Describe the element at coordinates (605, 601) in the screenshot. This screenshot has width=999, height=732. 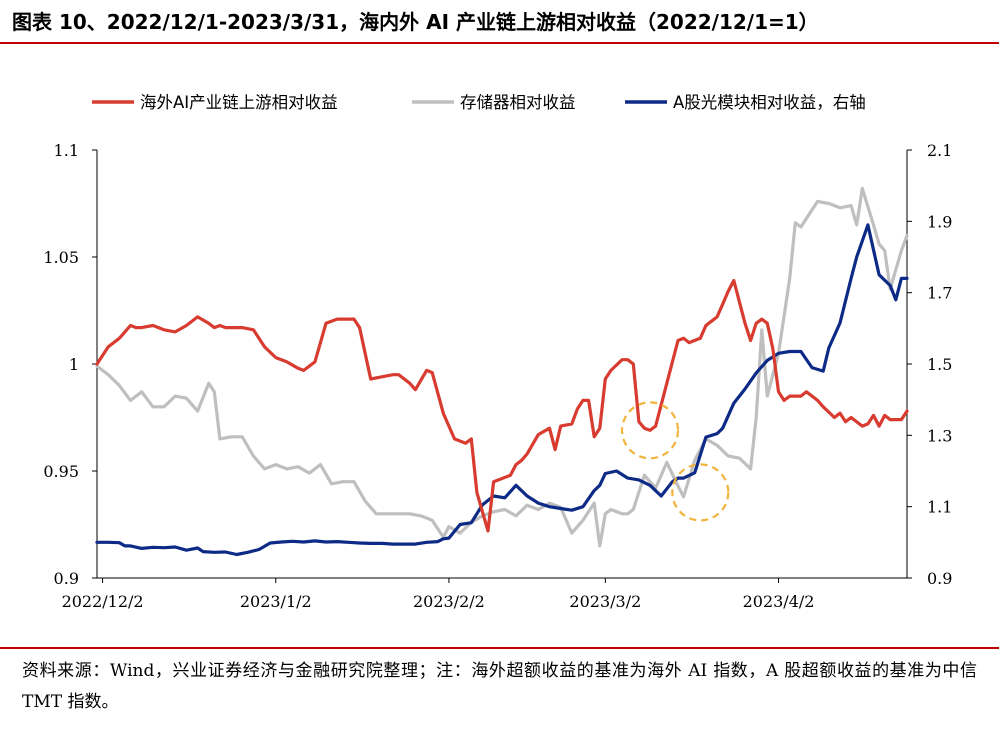
I see `x-tick-label: 2023/3/2` at that location.